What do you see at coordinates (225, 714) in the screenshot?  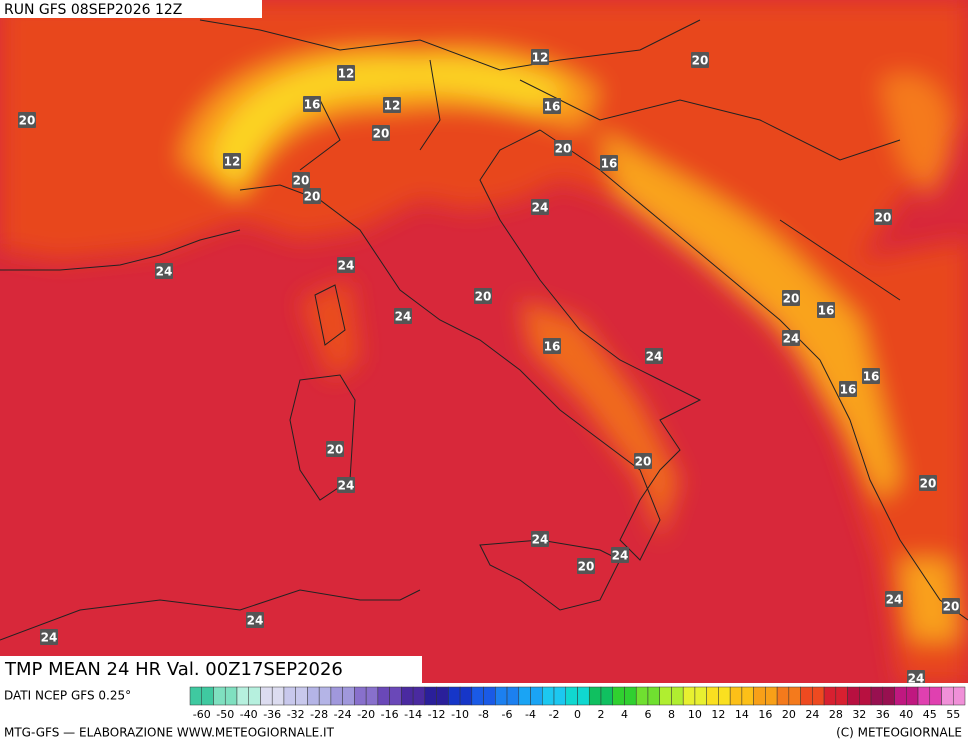 I see `colorbar-label: -50` at bounding box center [225, 714].